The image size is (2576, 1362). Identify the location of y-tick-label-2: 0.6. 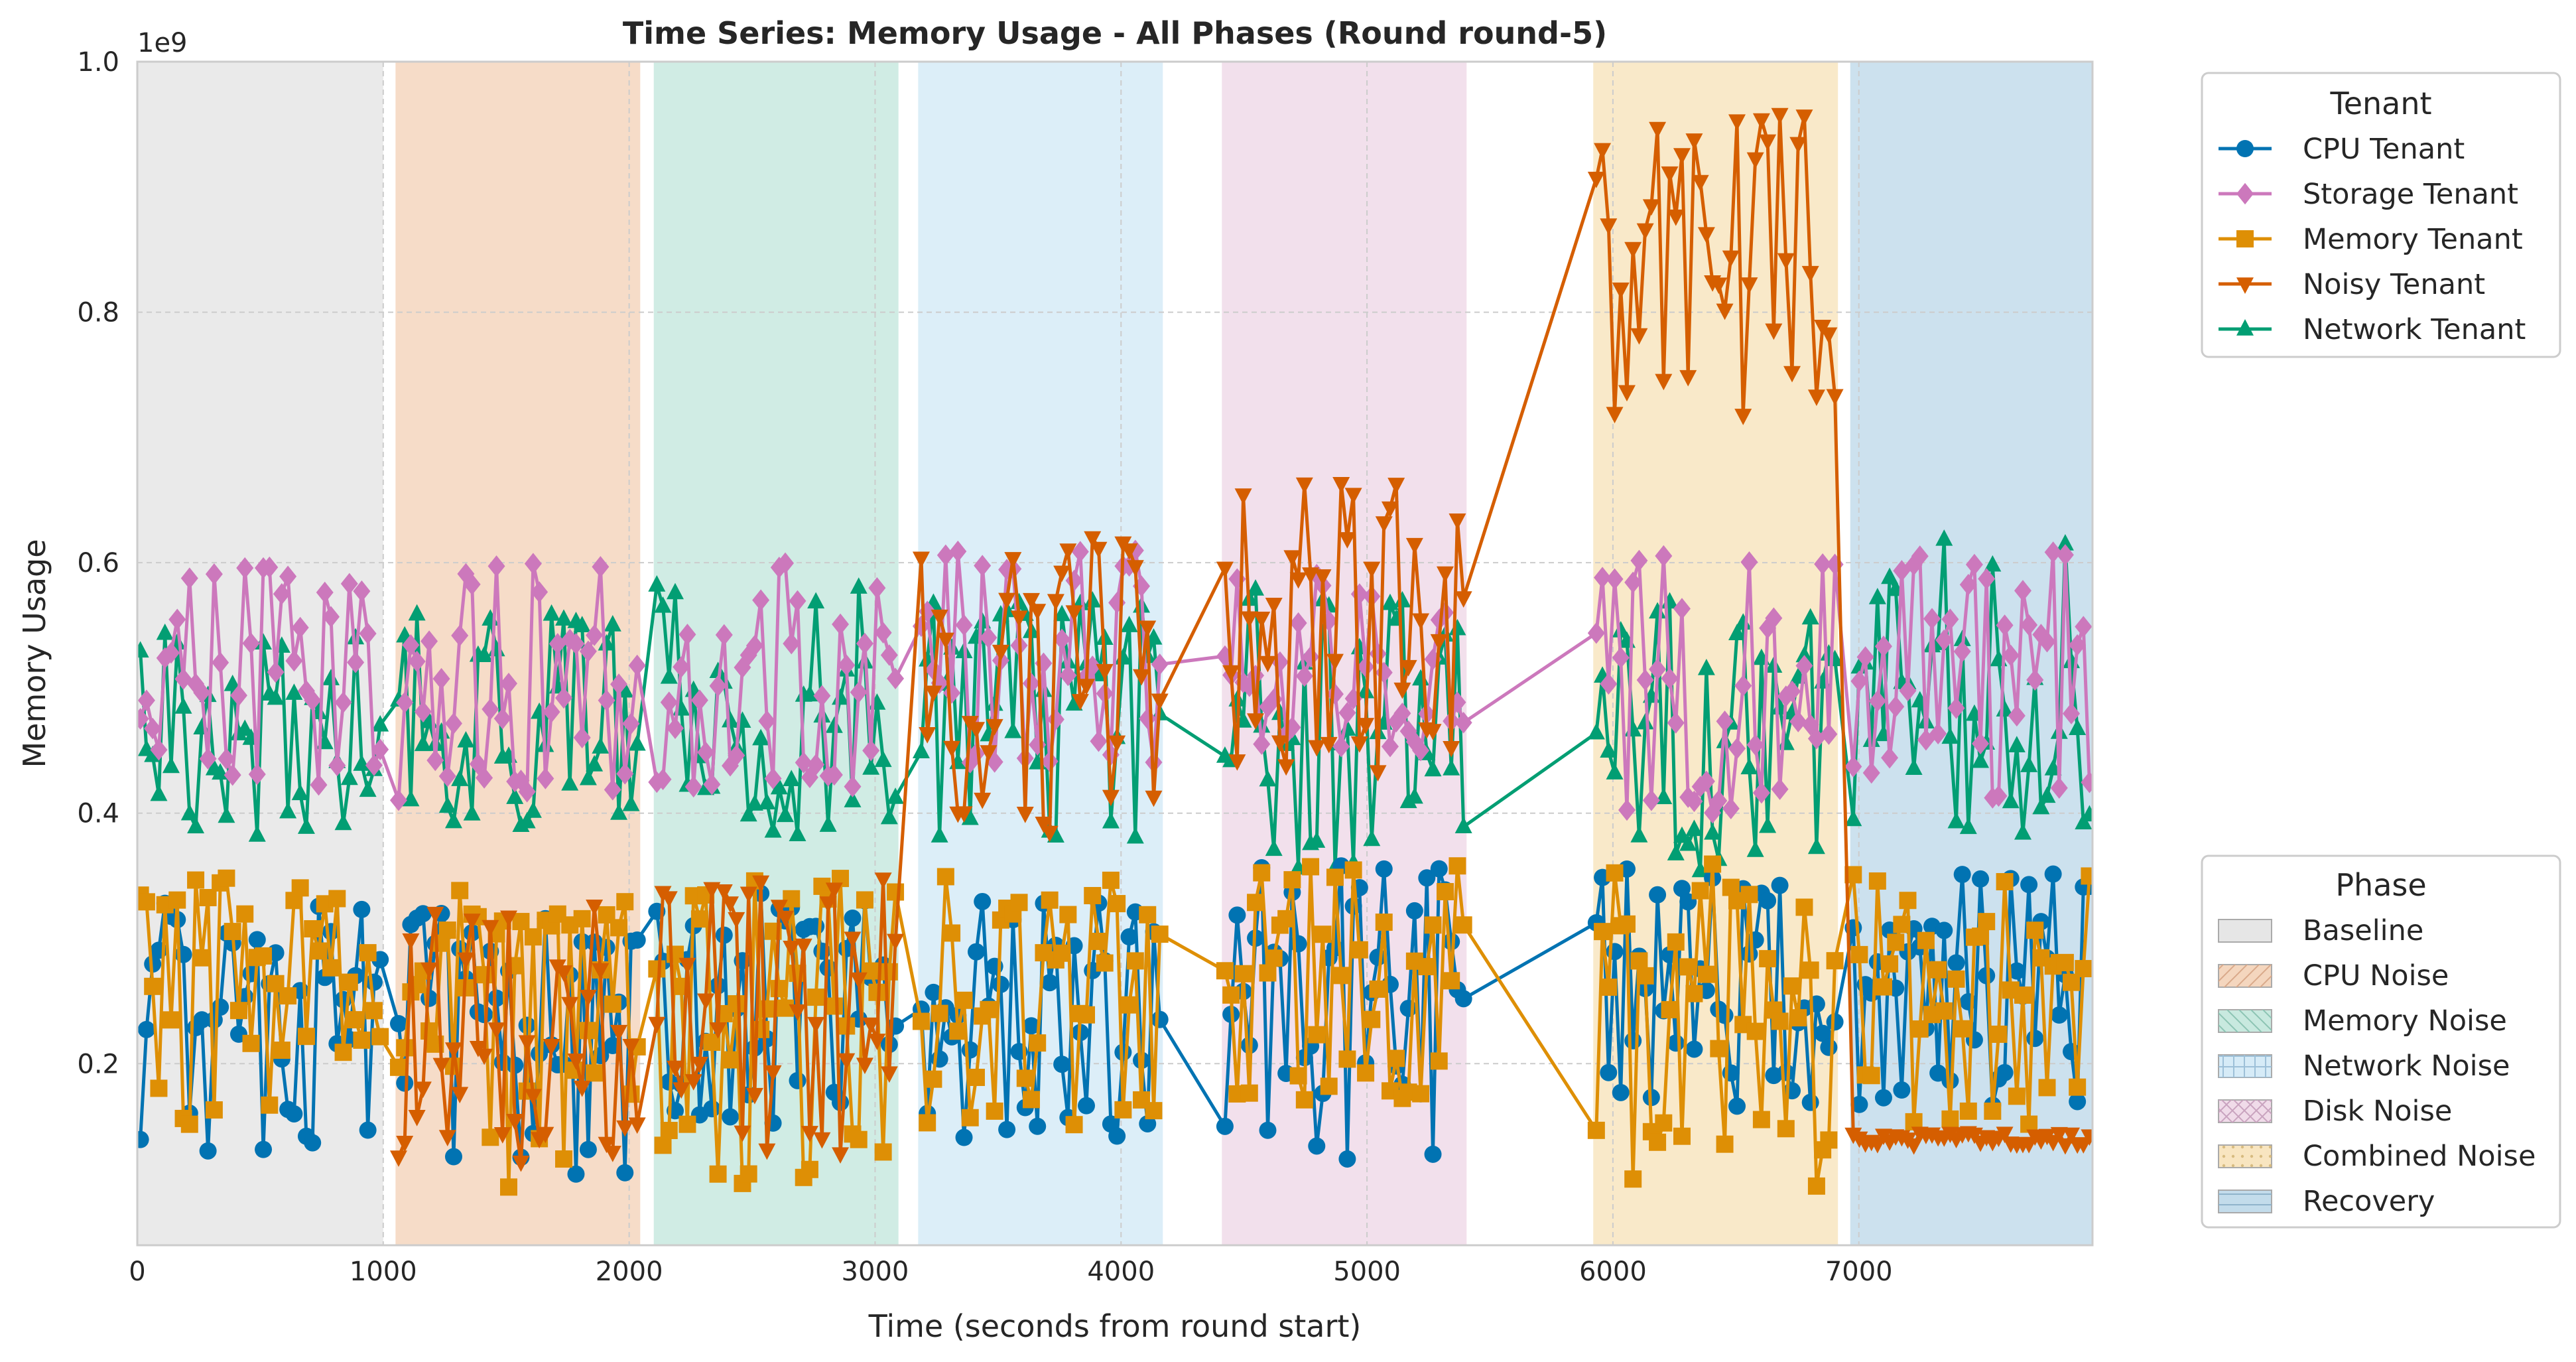
(98, 563).